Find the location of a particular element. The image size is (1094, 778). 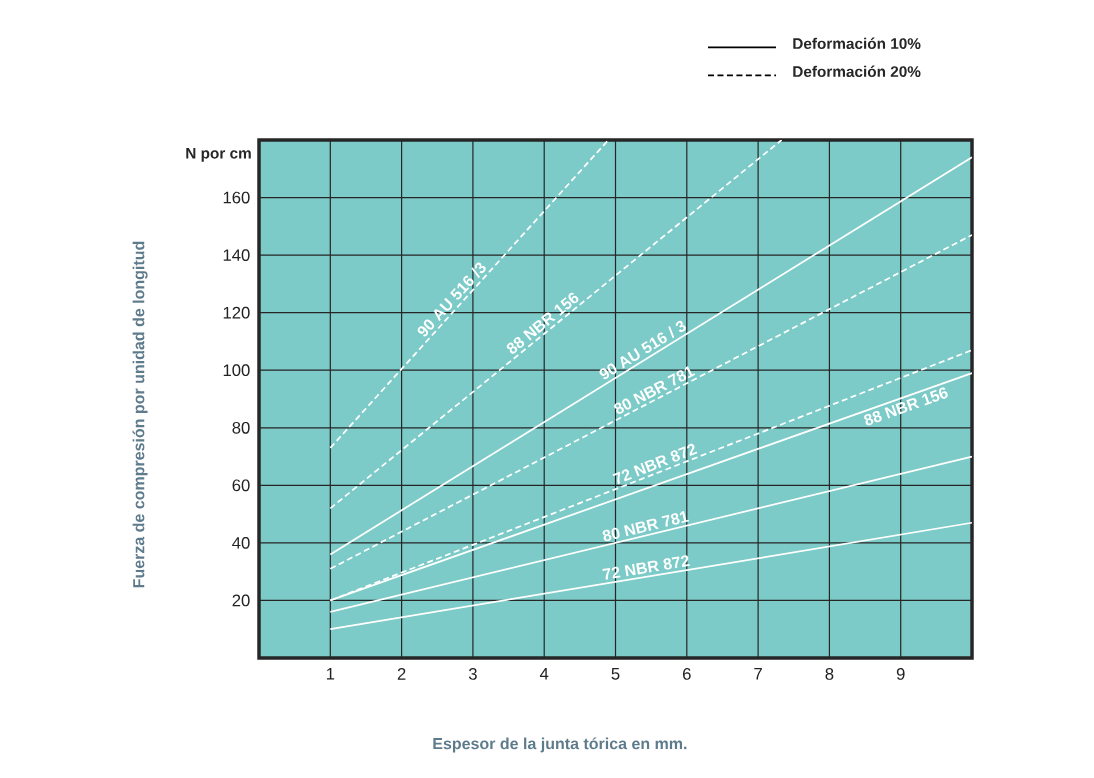

y-axis-title: Fuerza de compresión por unidad de longitud is located at coordinates (140, 414).